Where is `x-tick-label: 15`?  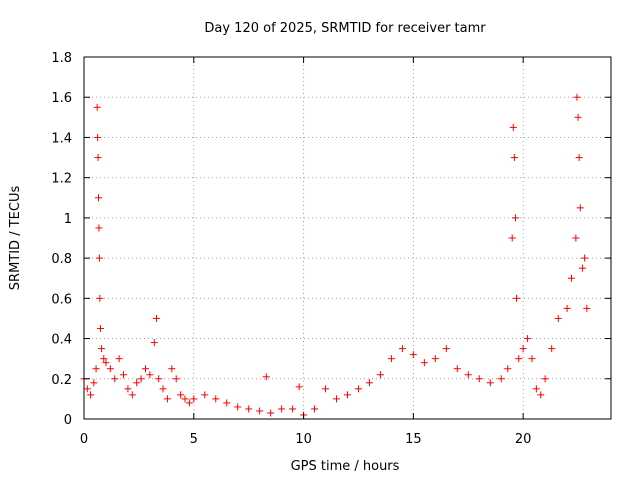
x-tick-label: 15 is located at coordinates (413, 439).